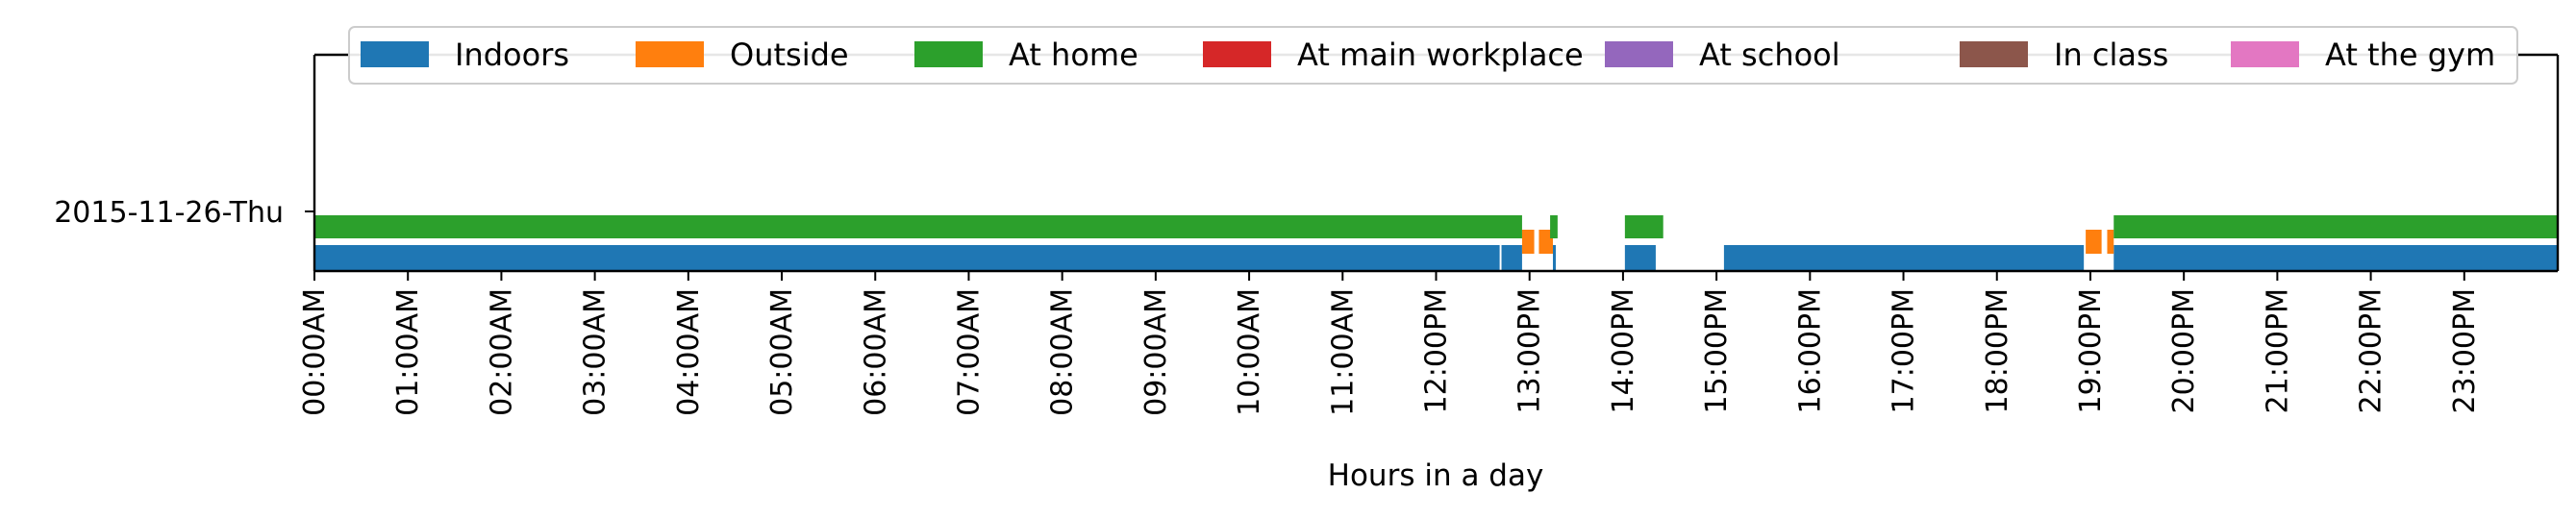 This screenshot has height=519, width=2576. Describe the element at coordinates (169, 213) in the screenshot. I see `y-tick-label-day: 2015-11-26-Thu` at that location.